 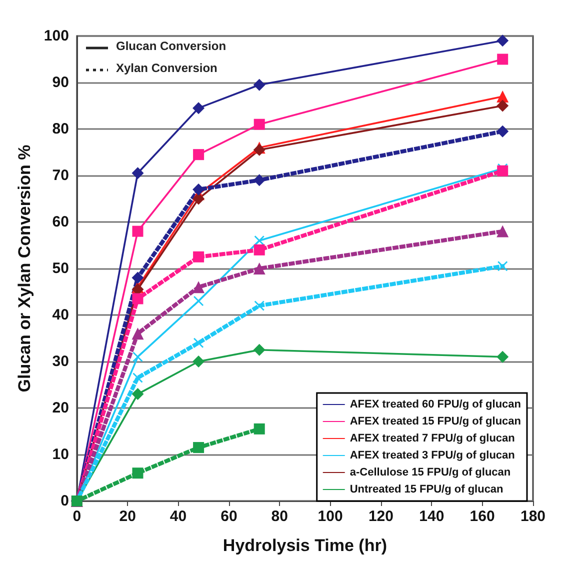 What do you see at coordinates (24, 268) in the screenshot?
I see `y-axis-title: Glucan or Xylan Conversion %` at bounding box center [24, 268].